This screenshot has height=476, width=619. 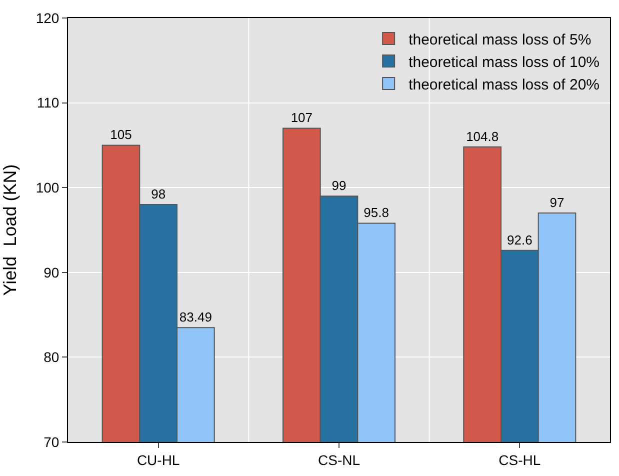 What do you see at coordinates (10, 230) in the screenshot?
I see `y-axis-title: Yield Load (KN)` at bounding box center [10, 230].